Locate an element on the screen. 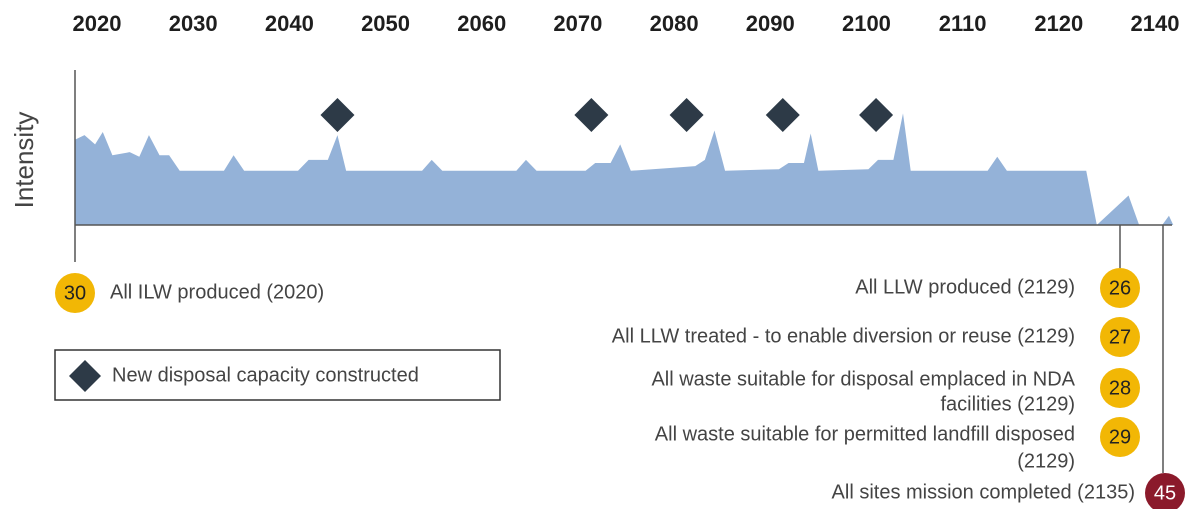 This screenshot has height=509, width=1187. legend-box is located at coordinates (277, 375).